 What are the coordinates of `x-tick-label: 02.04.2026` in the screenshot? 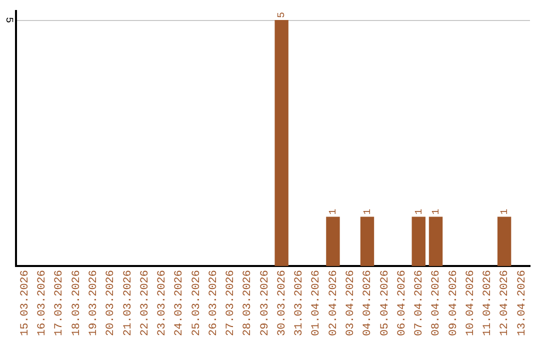 It's located at (334, 303).